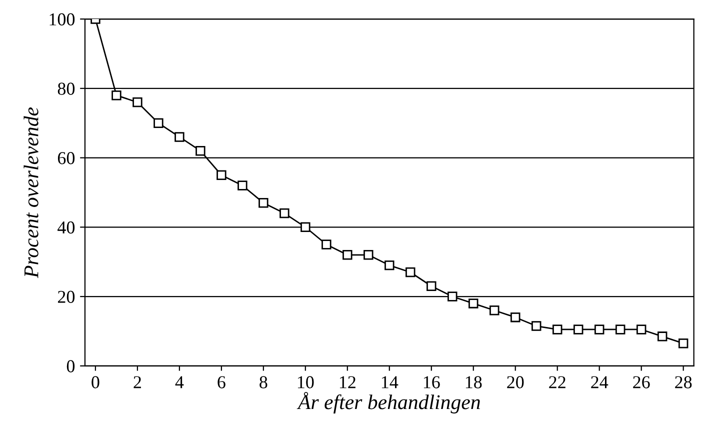 Image resolution: width=708 pixels, height=423 pixels. What do you see at coordinates (62, 19) in the screenshot?
I see `y-tick-label: 100` at bounding box center [62, 19].